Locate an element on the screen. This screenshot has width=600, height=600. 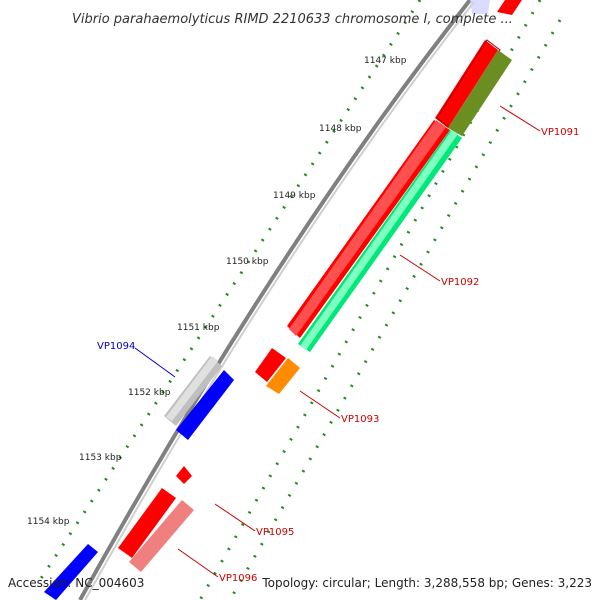
kbp-label-1153: 1153 kbp is located at coordinates (100, 458).